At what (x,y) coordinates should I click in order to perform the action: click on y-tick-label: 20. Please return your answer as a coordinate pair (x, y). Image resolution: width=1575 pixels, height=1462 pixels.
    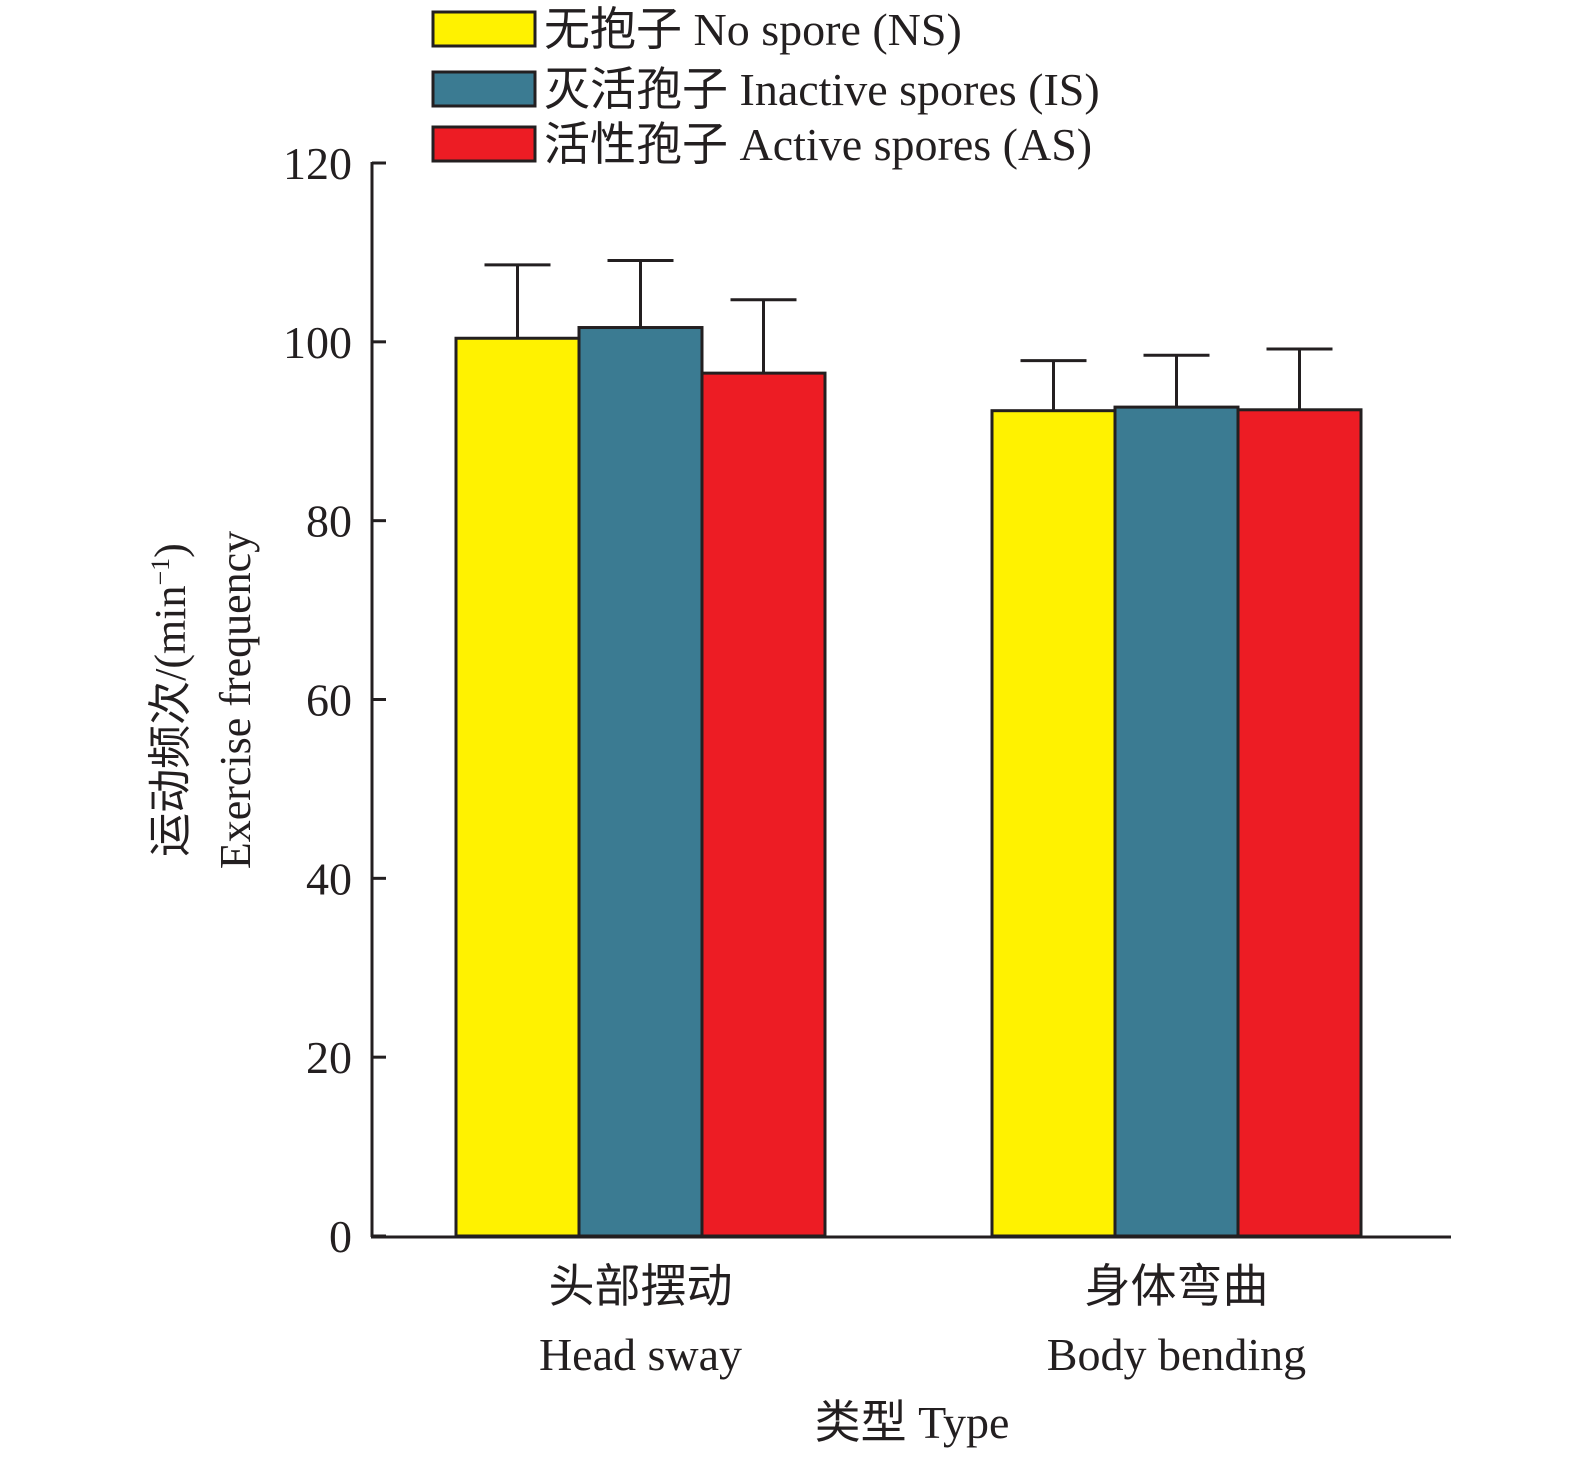
    Looking at the image, I should click on (329, 1057).